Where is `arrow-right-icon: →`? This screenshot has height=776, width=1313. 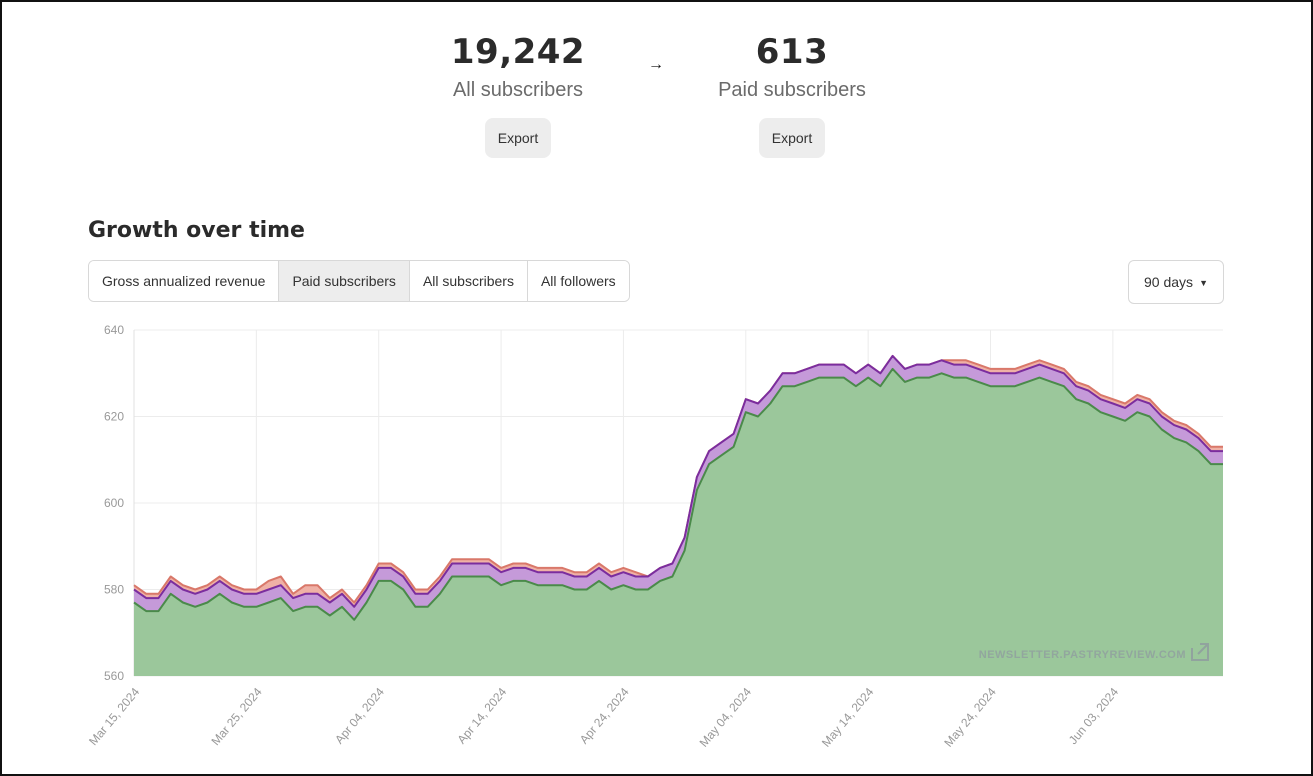 arrow-right-icon: → is located at coordinates (656, 64).